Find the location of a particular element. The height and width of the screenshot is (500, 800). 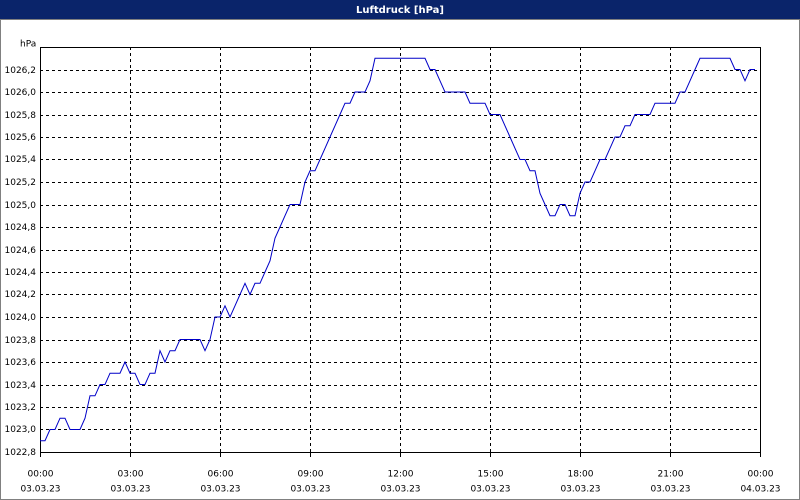

y-tick-label: 1023,4 is located at coordinates (21, 386).